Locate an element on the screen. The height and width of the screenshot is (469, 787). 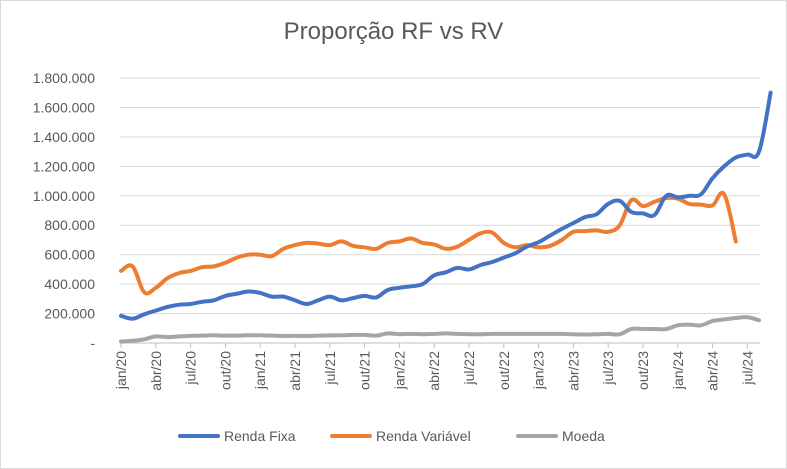
series-line-moeda is located at coordinates (440, 329).